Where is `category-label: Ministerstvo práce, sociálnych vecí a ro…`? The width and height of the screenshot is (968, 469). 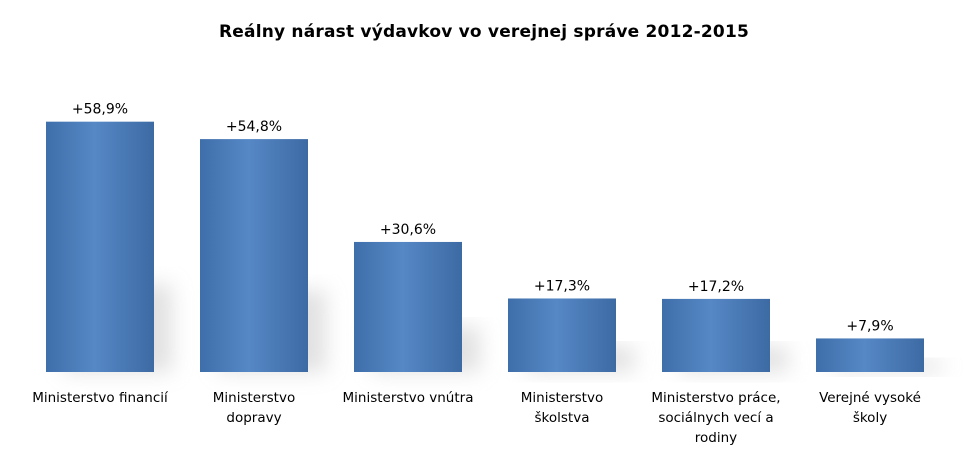
category-label: Ministerstvo práce, sociálnych vecí a ro… is located at coordinates (716, 418).